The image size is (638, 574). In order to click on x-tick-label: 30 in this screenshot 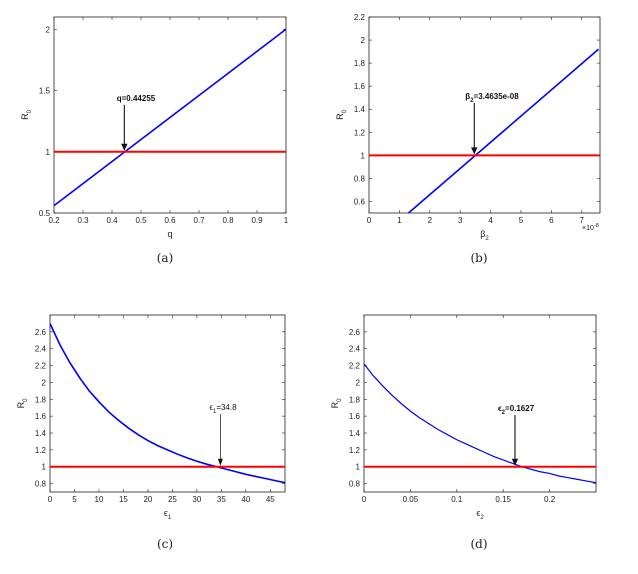, I will do `click(196, 499)`.